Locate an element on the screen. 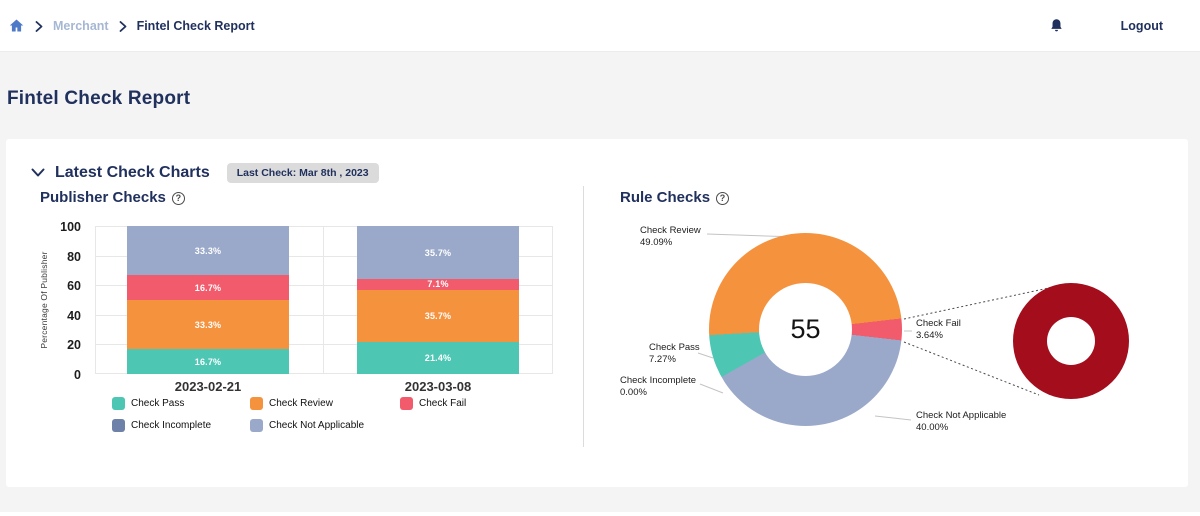  donut-center-value: 55 is located at coordinates (805, 329).